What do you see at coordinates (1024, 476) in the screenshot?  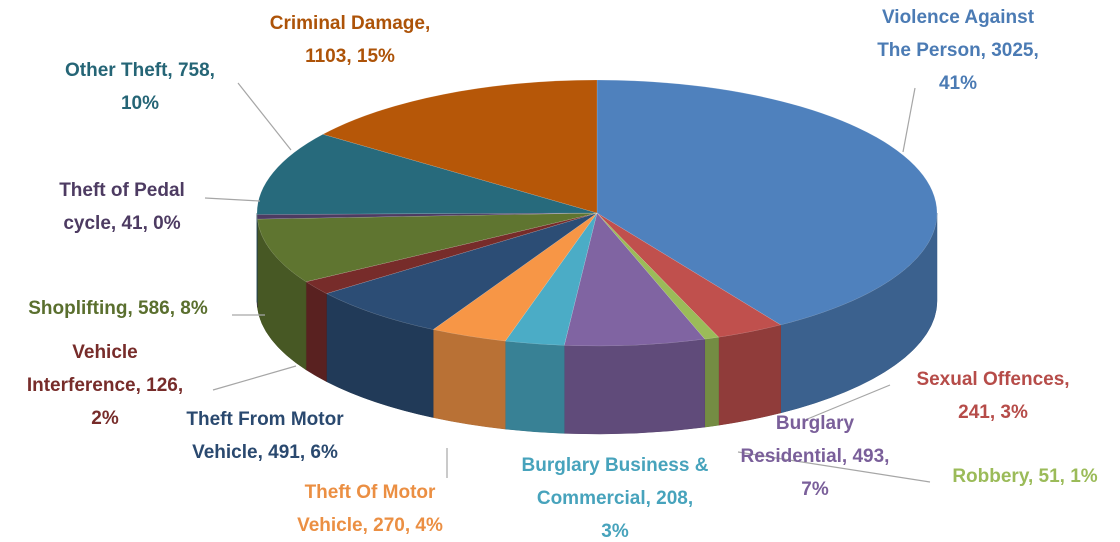 I see `data-label: Robbery, 51, 1%` at bounding box center [1024, 476].